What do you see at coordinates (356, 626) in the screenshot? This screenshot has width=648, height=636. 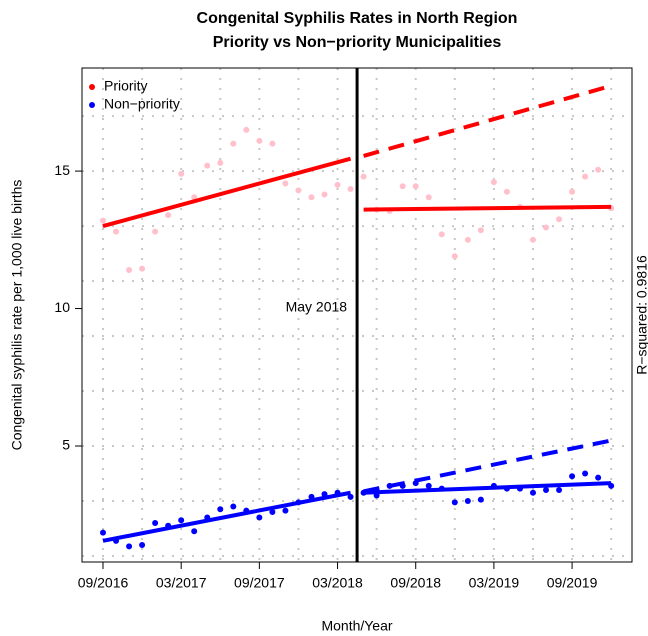 I see `x-axis-label: Month/Year` at bounding box center [356, 626].